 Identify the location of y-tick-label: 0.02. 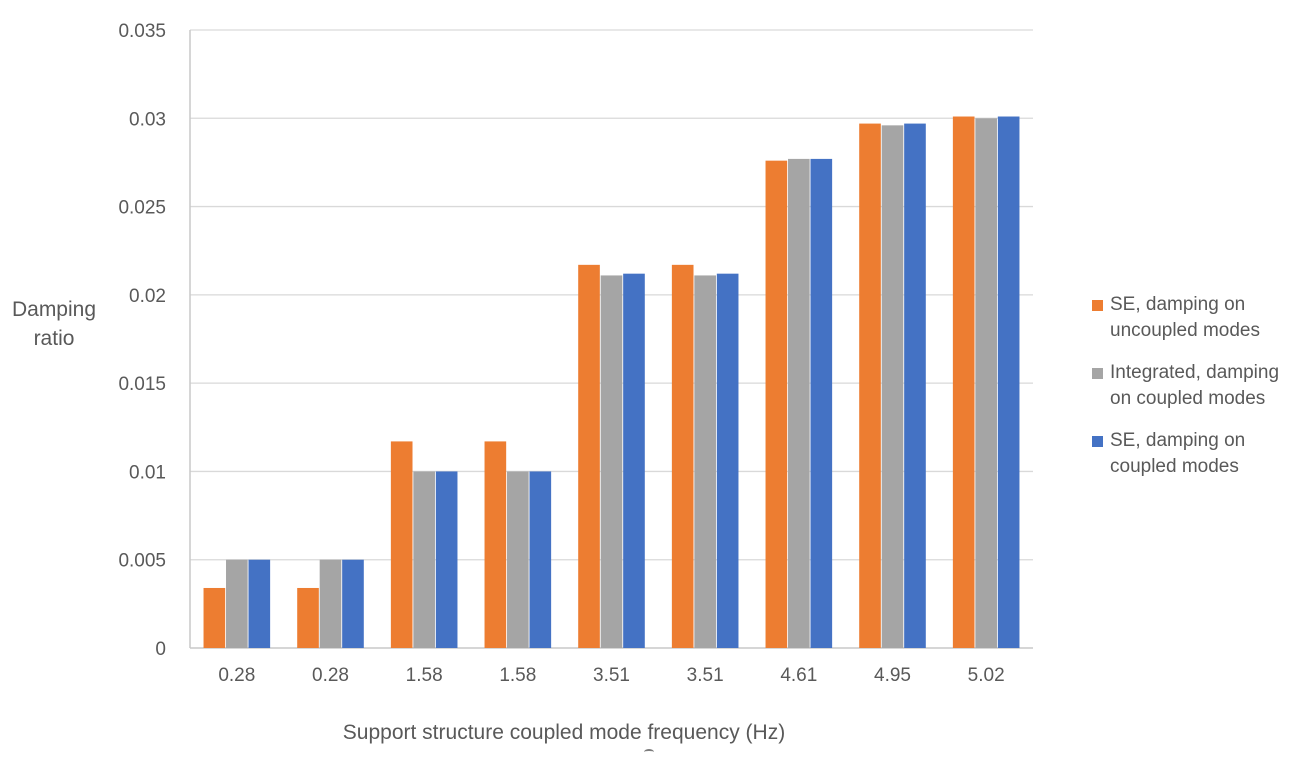
(147, 296).